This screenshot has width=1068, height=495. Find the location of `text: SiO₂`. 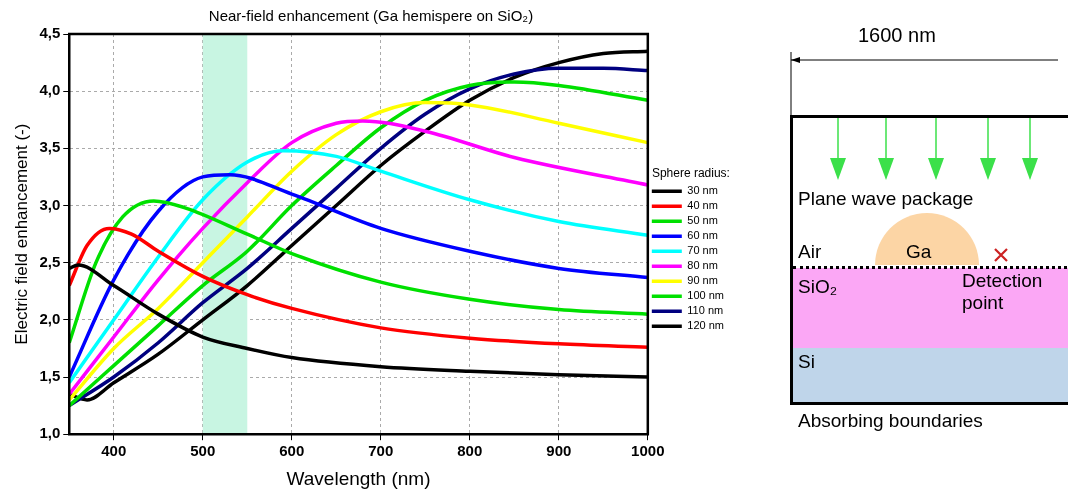

text: SiO₂ is located at coordinates (818, 287).